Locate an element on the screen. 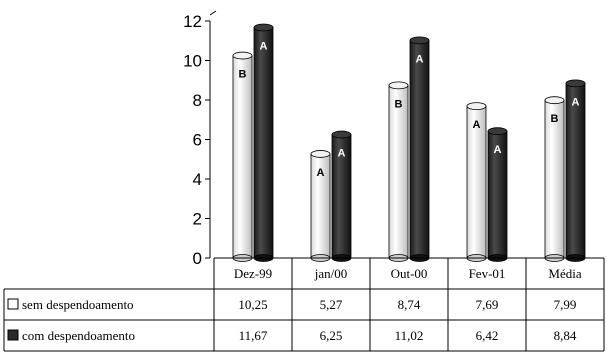 The image size is (607, 352). bar-sem-3: A is located at coordinates (476, 182).